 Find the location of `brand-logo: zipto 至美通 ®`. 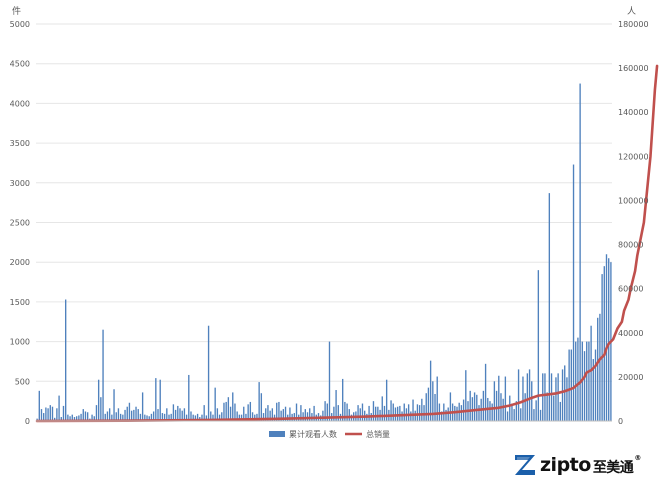

brand-logo: zipto 至美通 ® is located at coordinates (577, 465).